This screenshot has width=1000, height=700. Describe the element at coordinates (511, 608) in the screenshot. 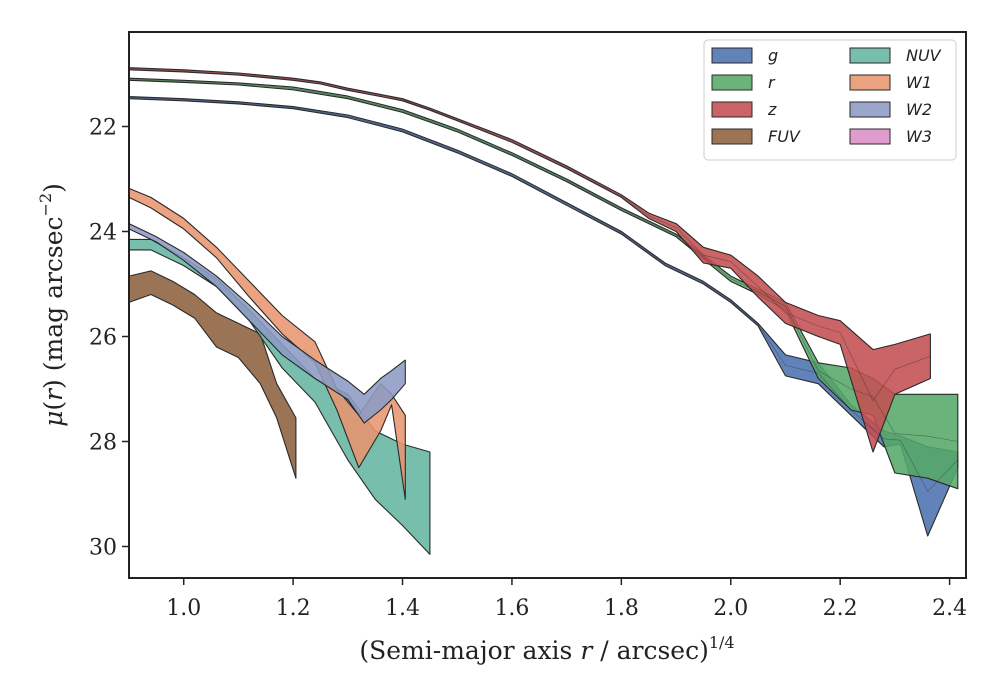

I see `x-tick-label: 1.6` at that location.